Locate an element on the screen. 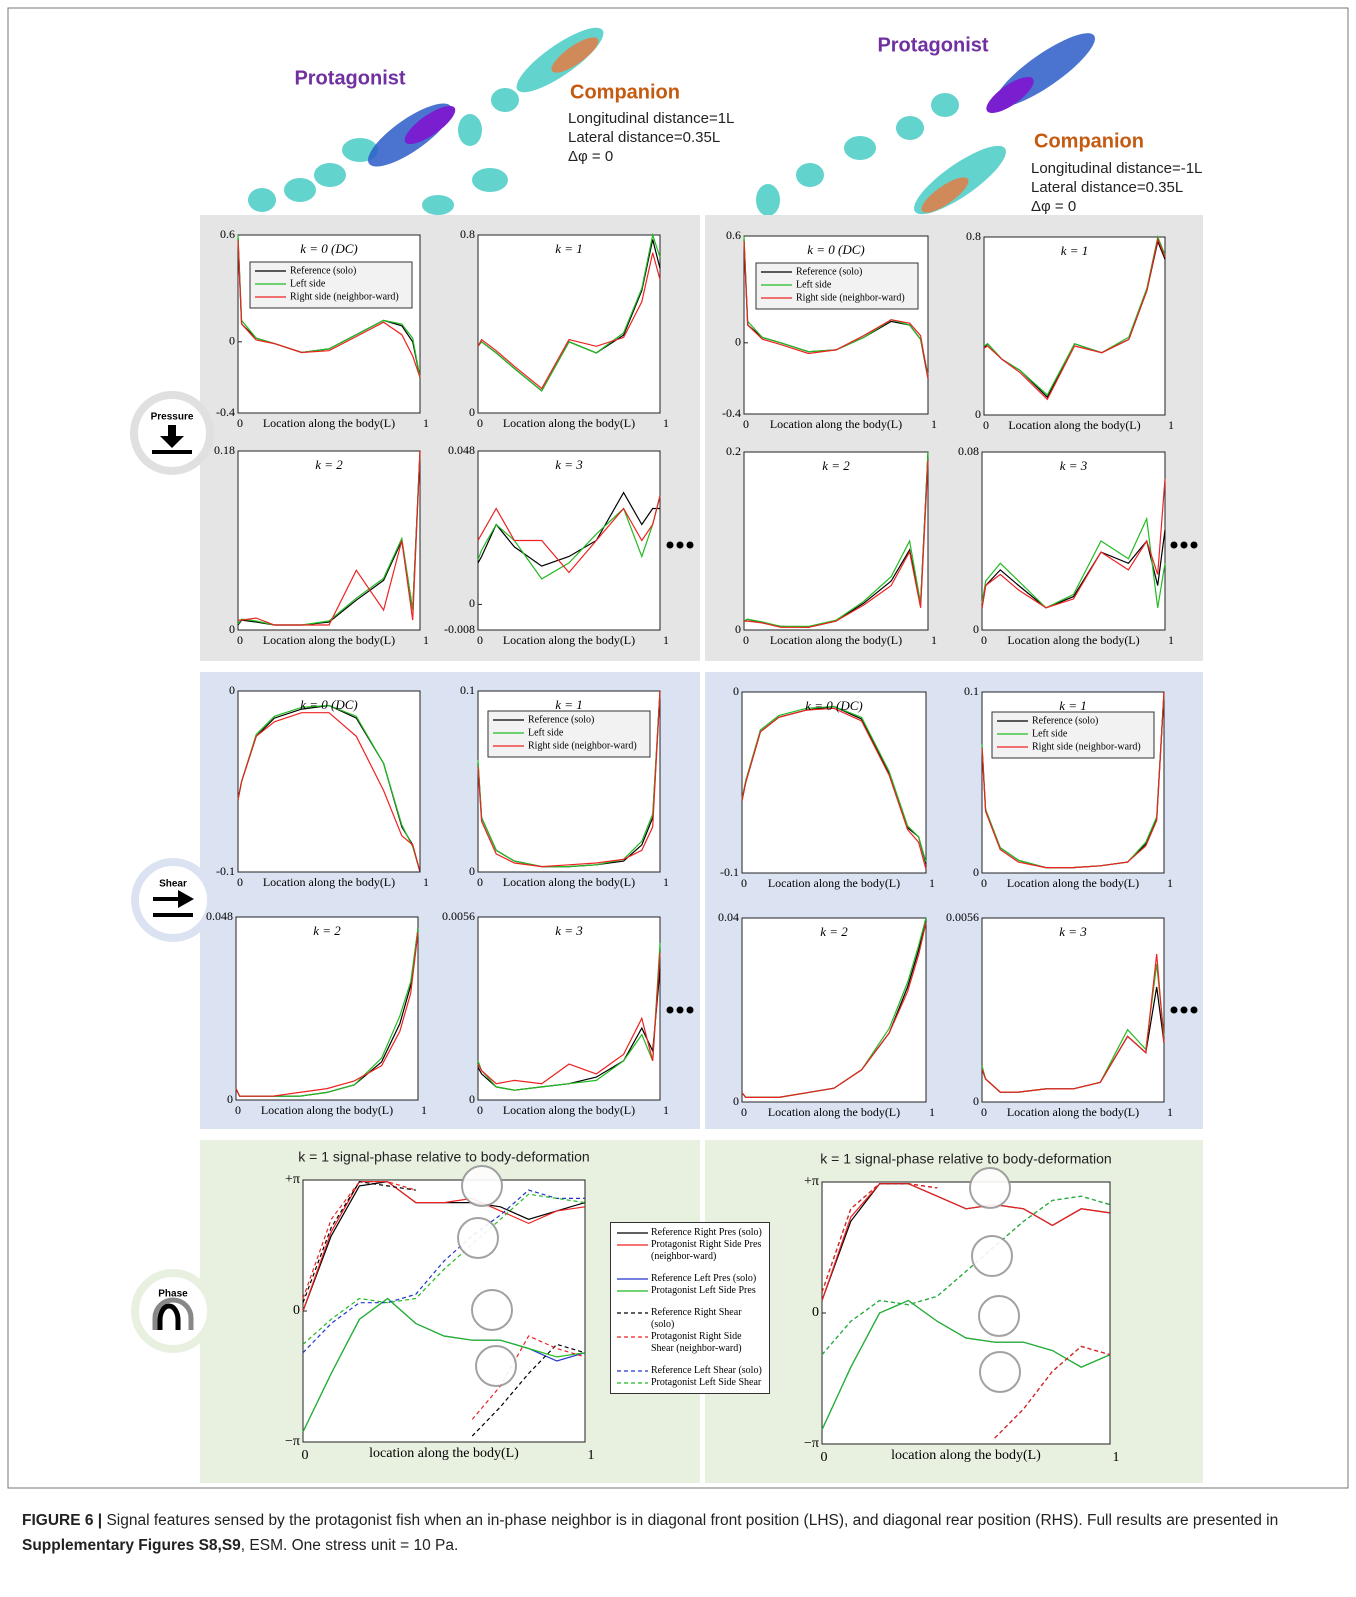 The width and height of the screenshot is (1356, 1597). icon-label: Shear is located at coordinates (173, 884).